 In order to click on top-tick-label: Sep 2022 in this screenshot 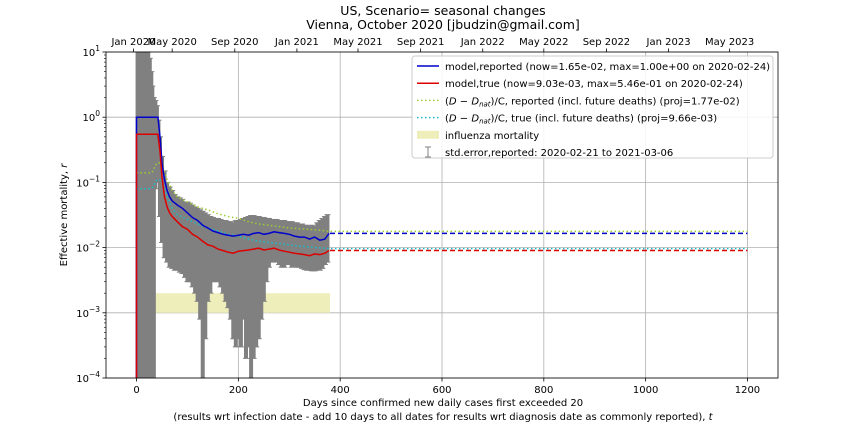, I will do `click(606, 42)`.